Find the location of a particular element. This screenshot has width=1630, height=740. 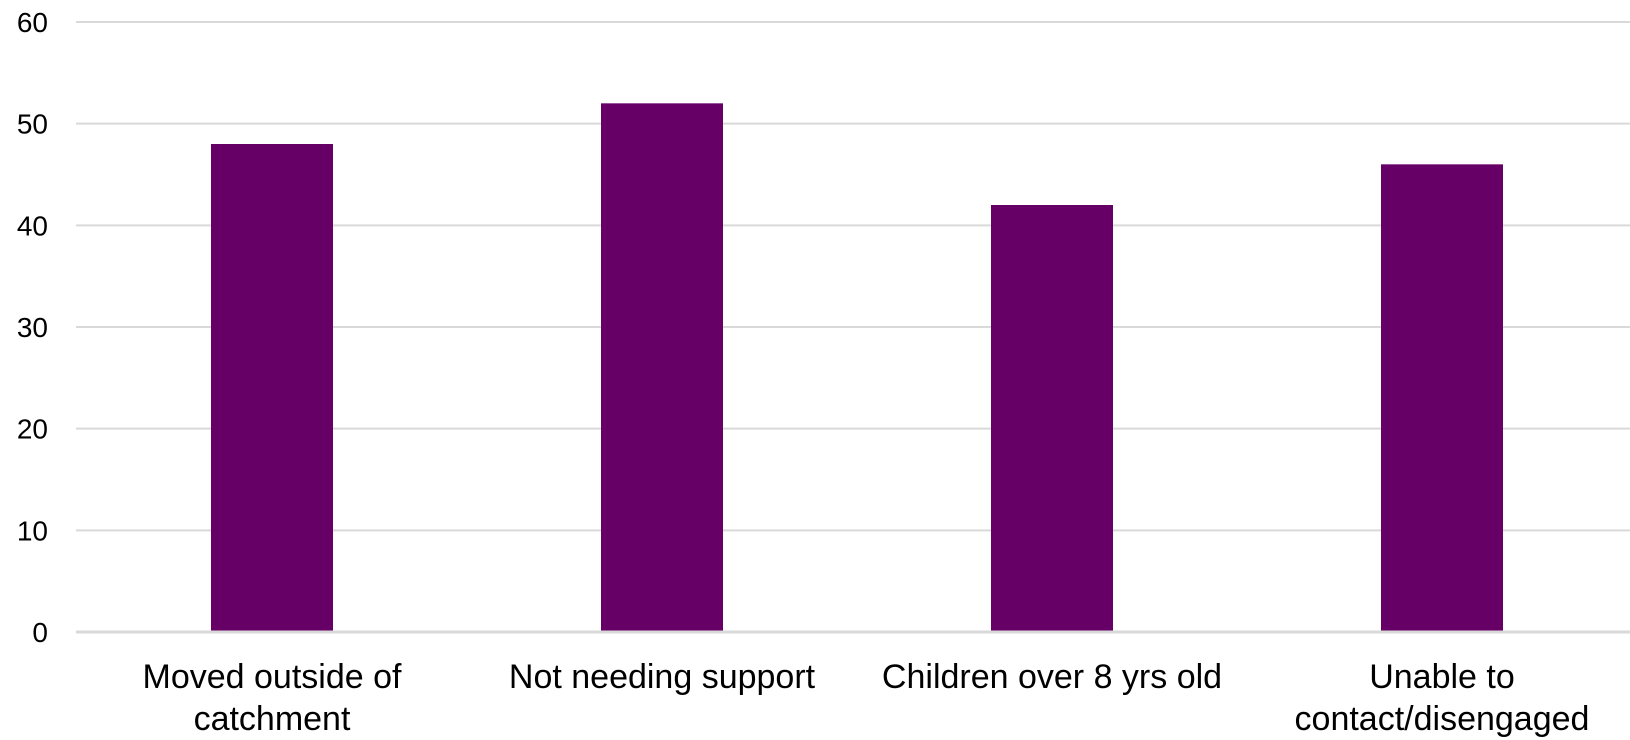

y-axis-tick-labels: 0 10 20 30 40 50 60 is located at coordinates (32, 327).